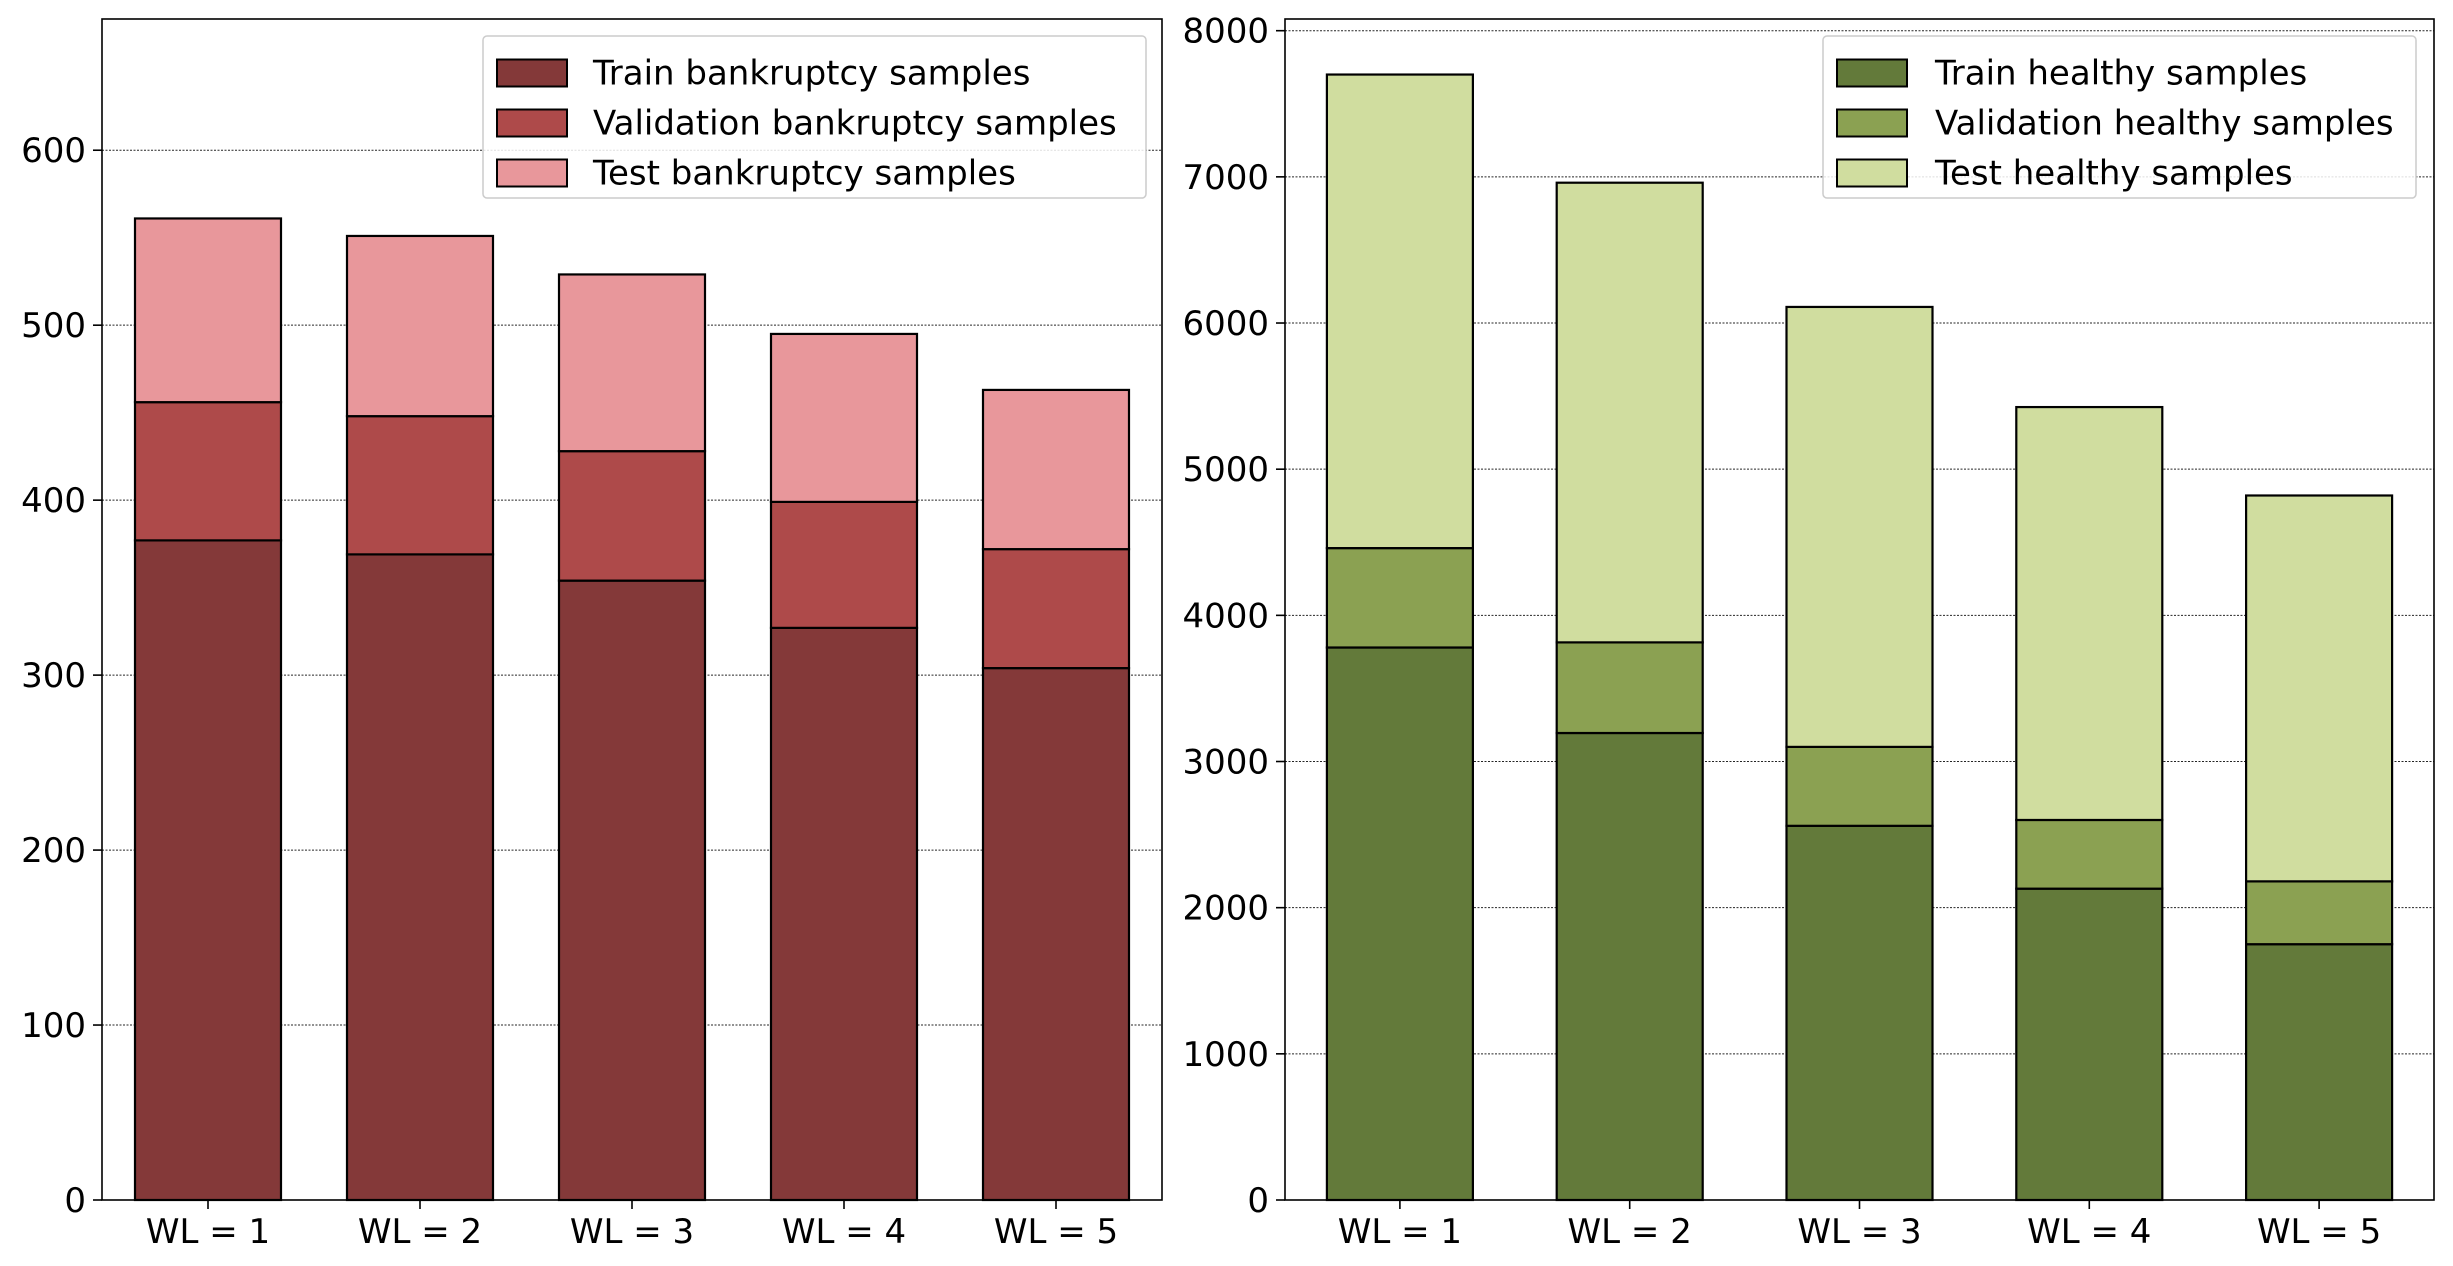 The width and height of the screenshot is (2453, 1266). What do you see at coordinates (53, 501) in the screenshot?
I see `y-tick-label: 400` at bounding box center [53, 501].